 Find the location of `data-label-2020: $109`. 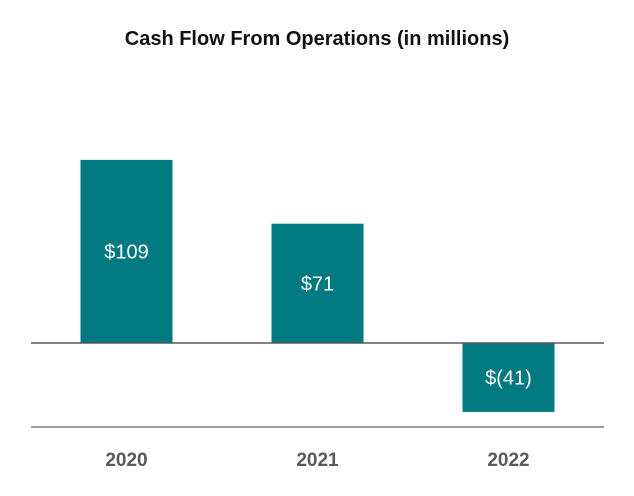

data-label-2020: $109 is located at coordinates (126, 252).